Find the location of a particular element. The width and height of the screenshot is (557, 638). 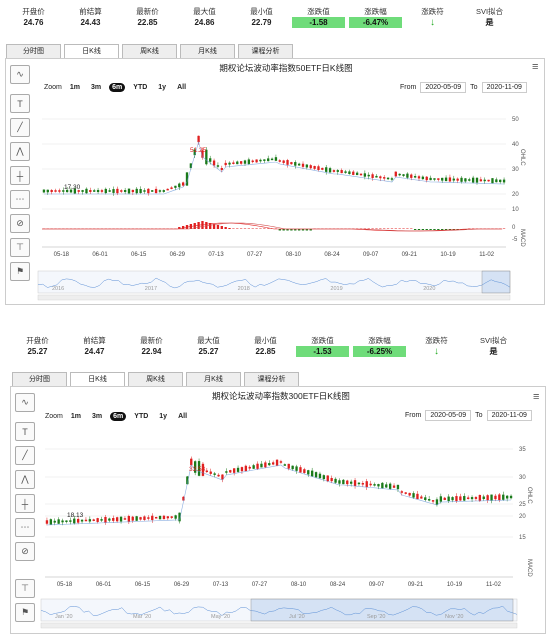

stat-value: -6.25% is located at coordinates (379, 351).